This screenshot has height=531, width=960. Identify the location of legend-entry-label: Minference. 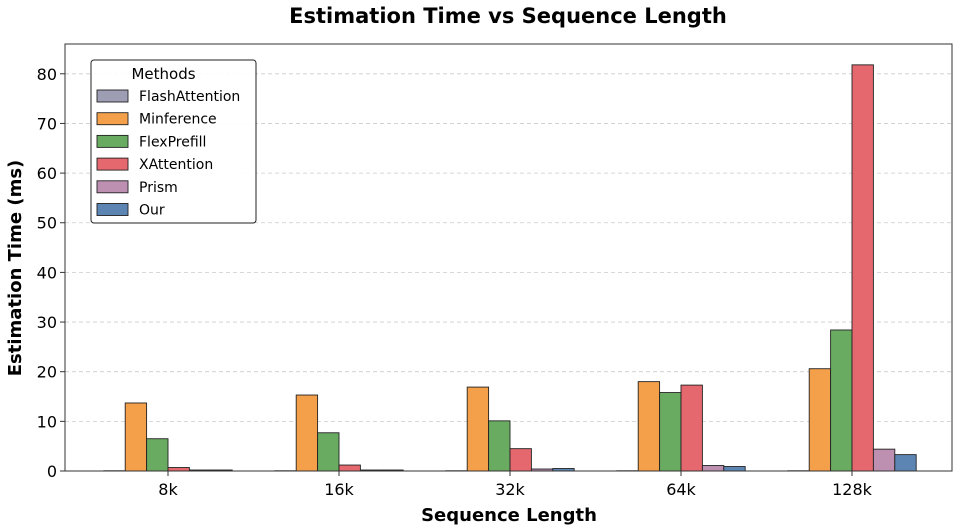
(178, 120).